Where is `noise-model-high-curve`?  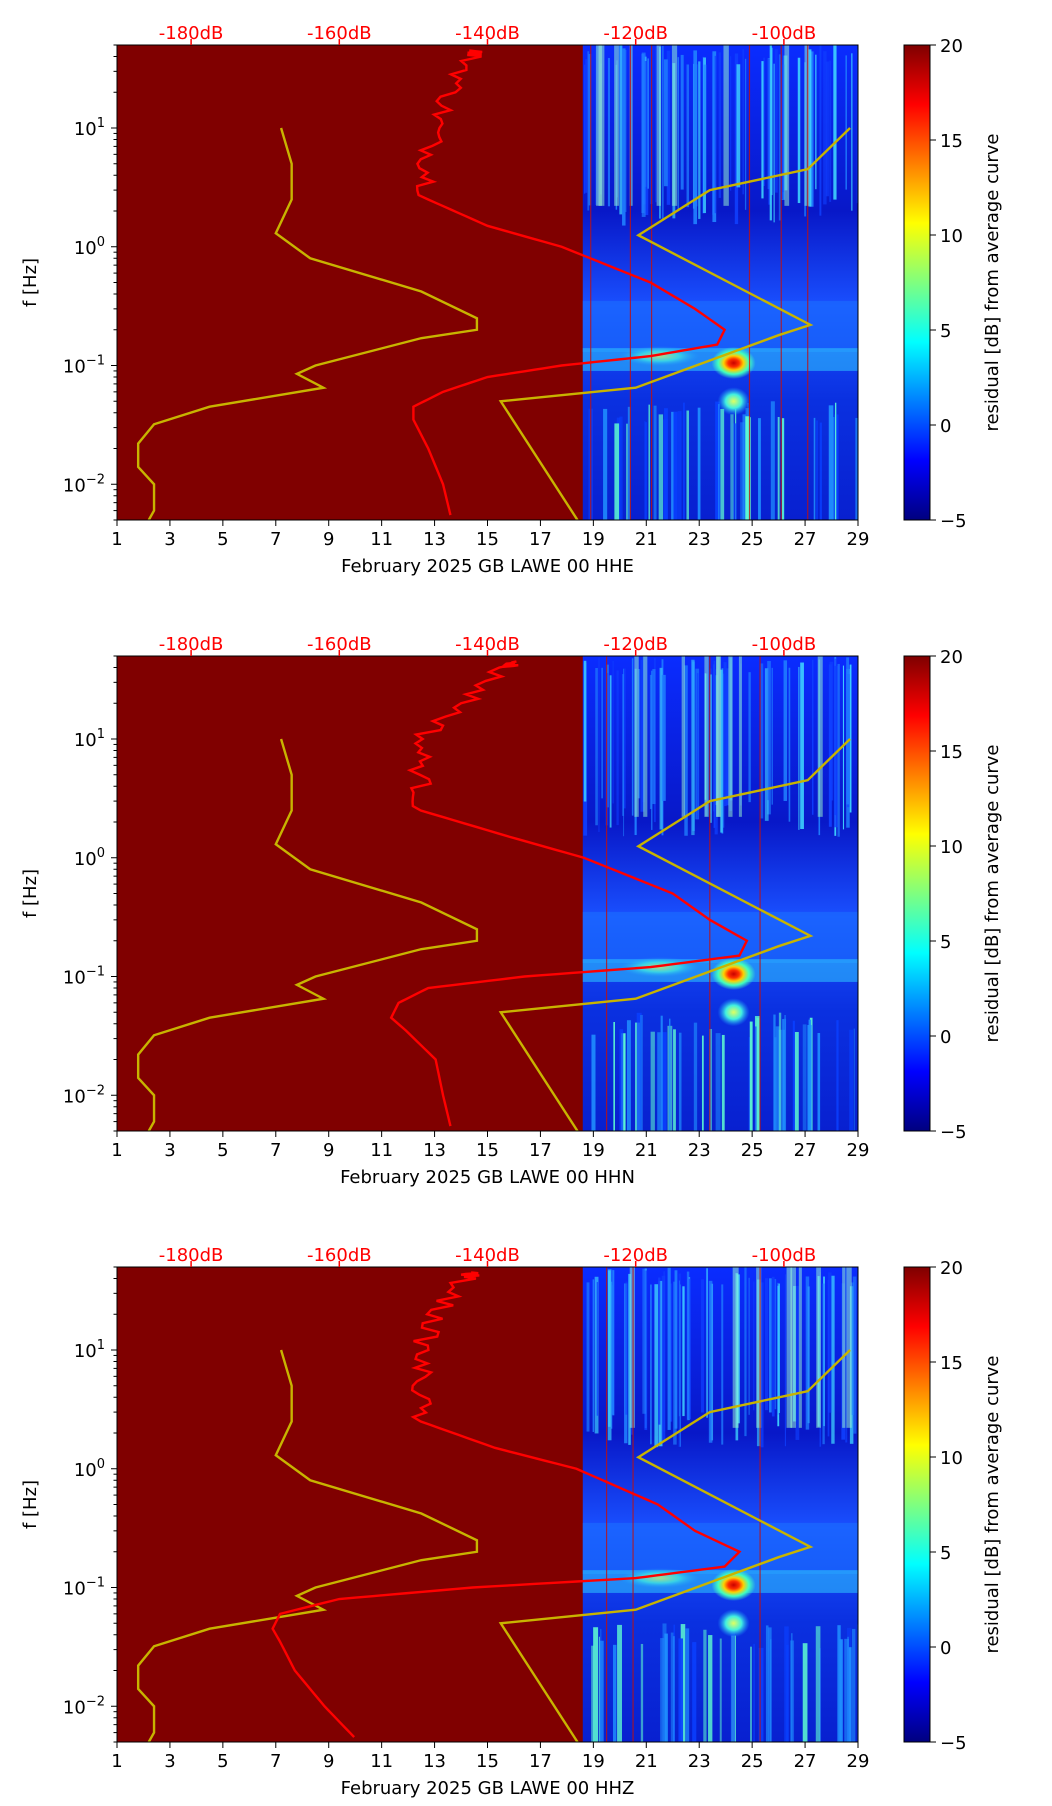
noise-model-high-curve is located at coordinates (674, 1545).